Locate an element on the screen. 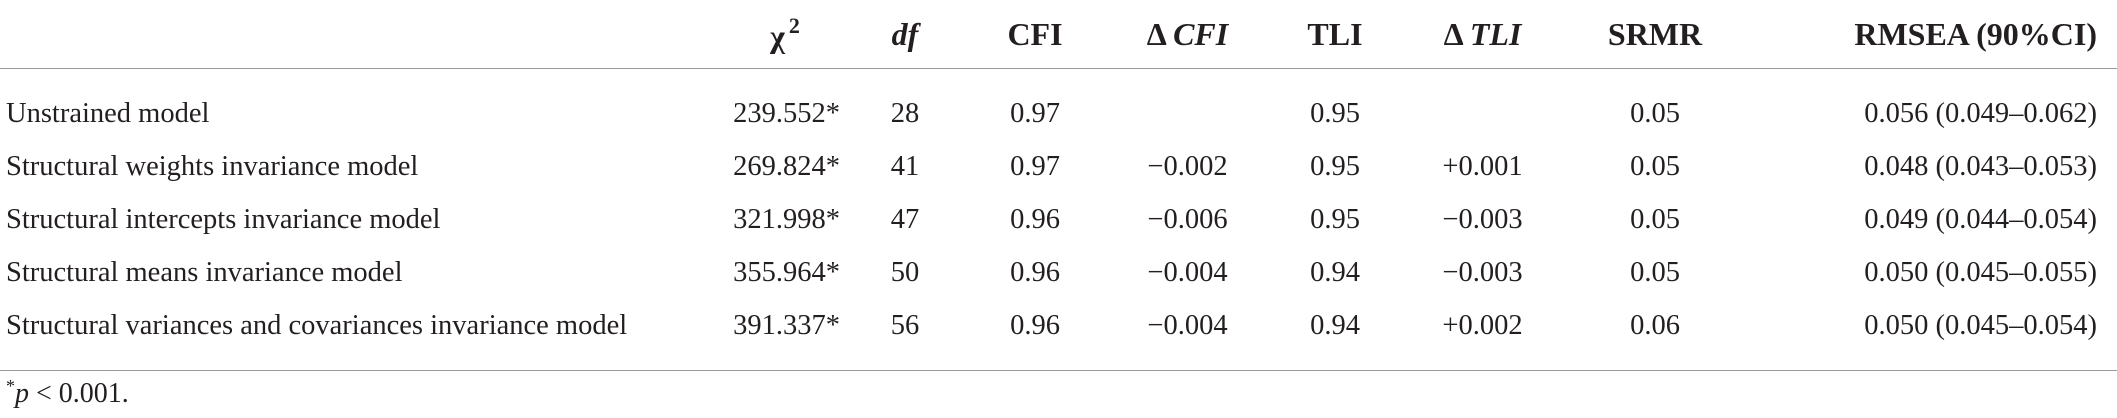 This screenshot has width=2117, height=418. row-df: 28 is located at coordinates (905, 113).